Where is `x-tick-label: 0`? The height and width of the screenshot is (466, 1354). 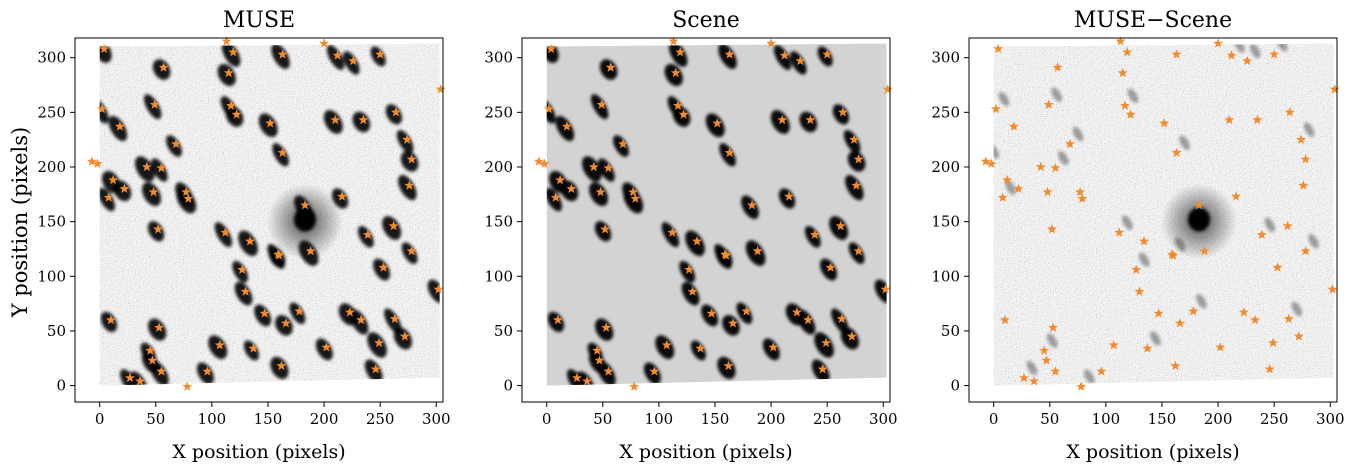
x-tick-label: 0 is located at coordinates (100, 419).